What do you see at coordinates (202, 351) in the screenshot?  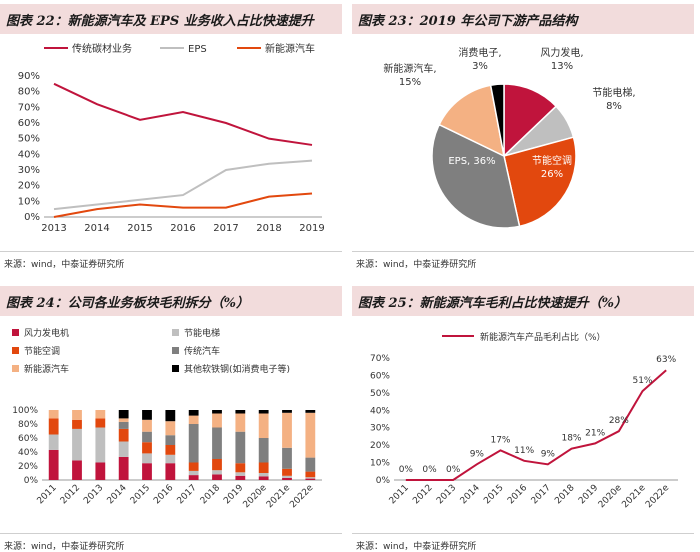 I see `legend-label: 传统汽车` at bounding box center [202, 351].